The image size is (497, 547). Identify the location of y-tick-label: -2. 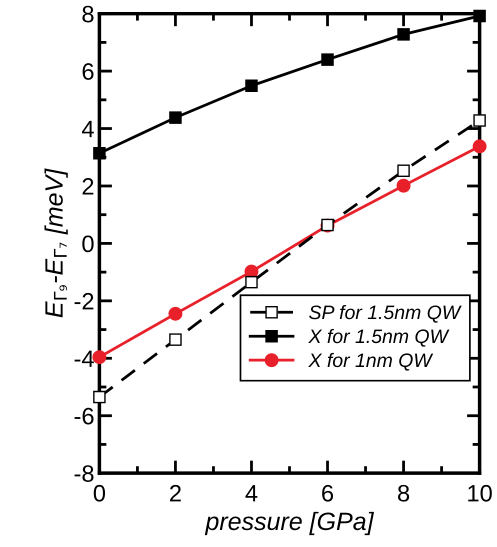
(84, 301).